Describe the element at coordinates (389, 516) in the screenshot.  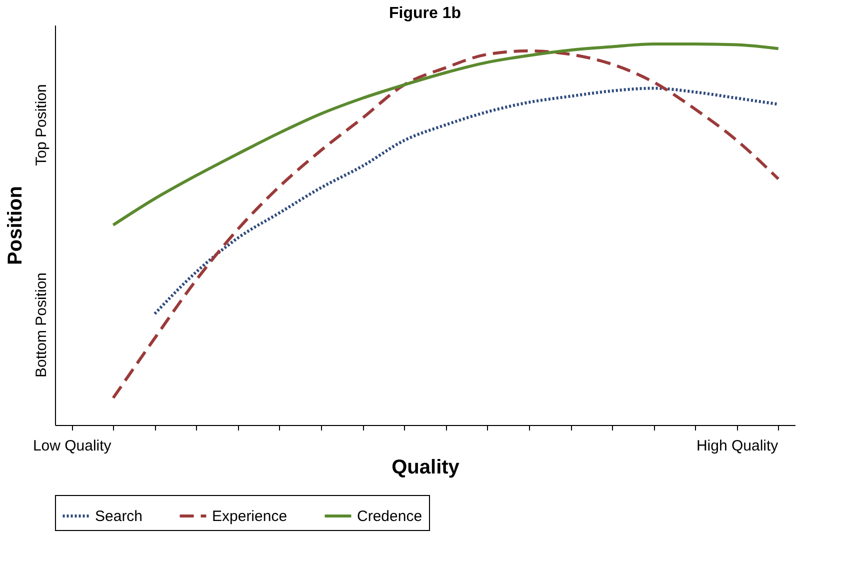
I see `legend-label: Credence` at that location.